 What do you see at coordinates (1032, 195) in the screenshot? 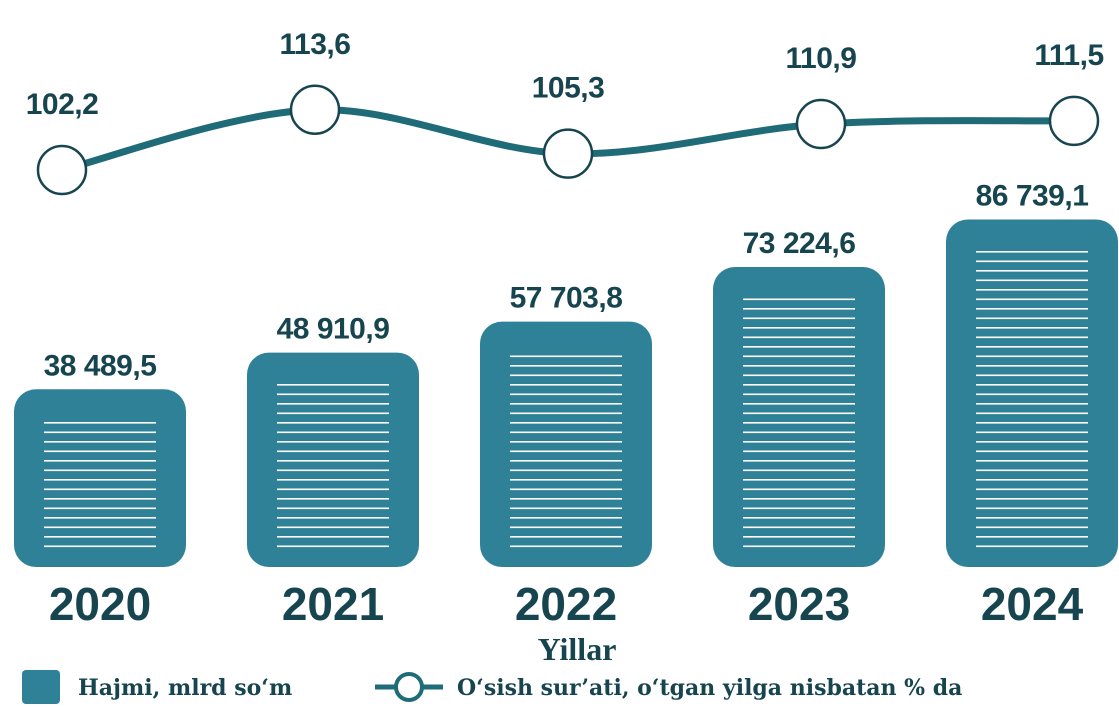
I see `bar-value-label: 86 739,1` at bounding box center [1032, 195].